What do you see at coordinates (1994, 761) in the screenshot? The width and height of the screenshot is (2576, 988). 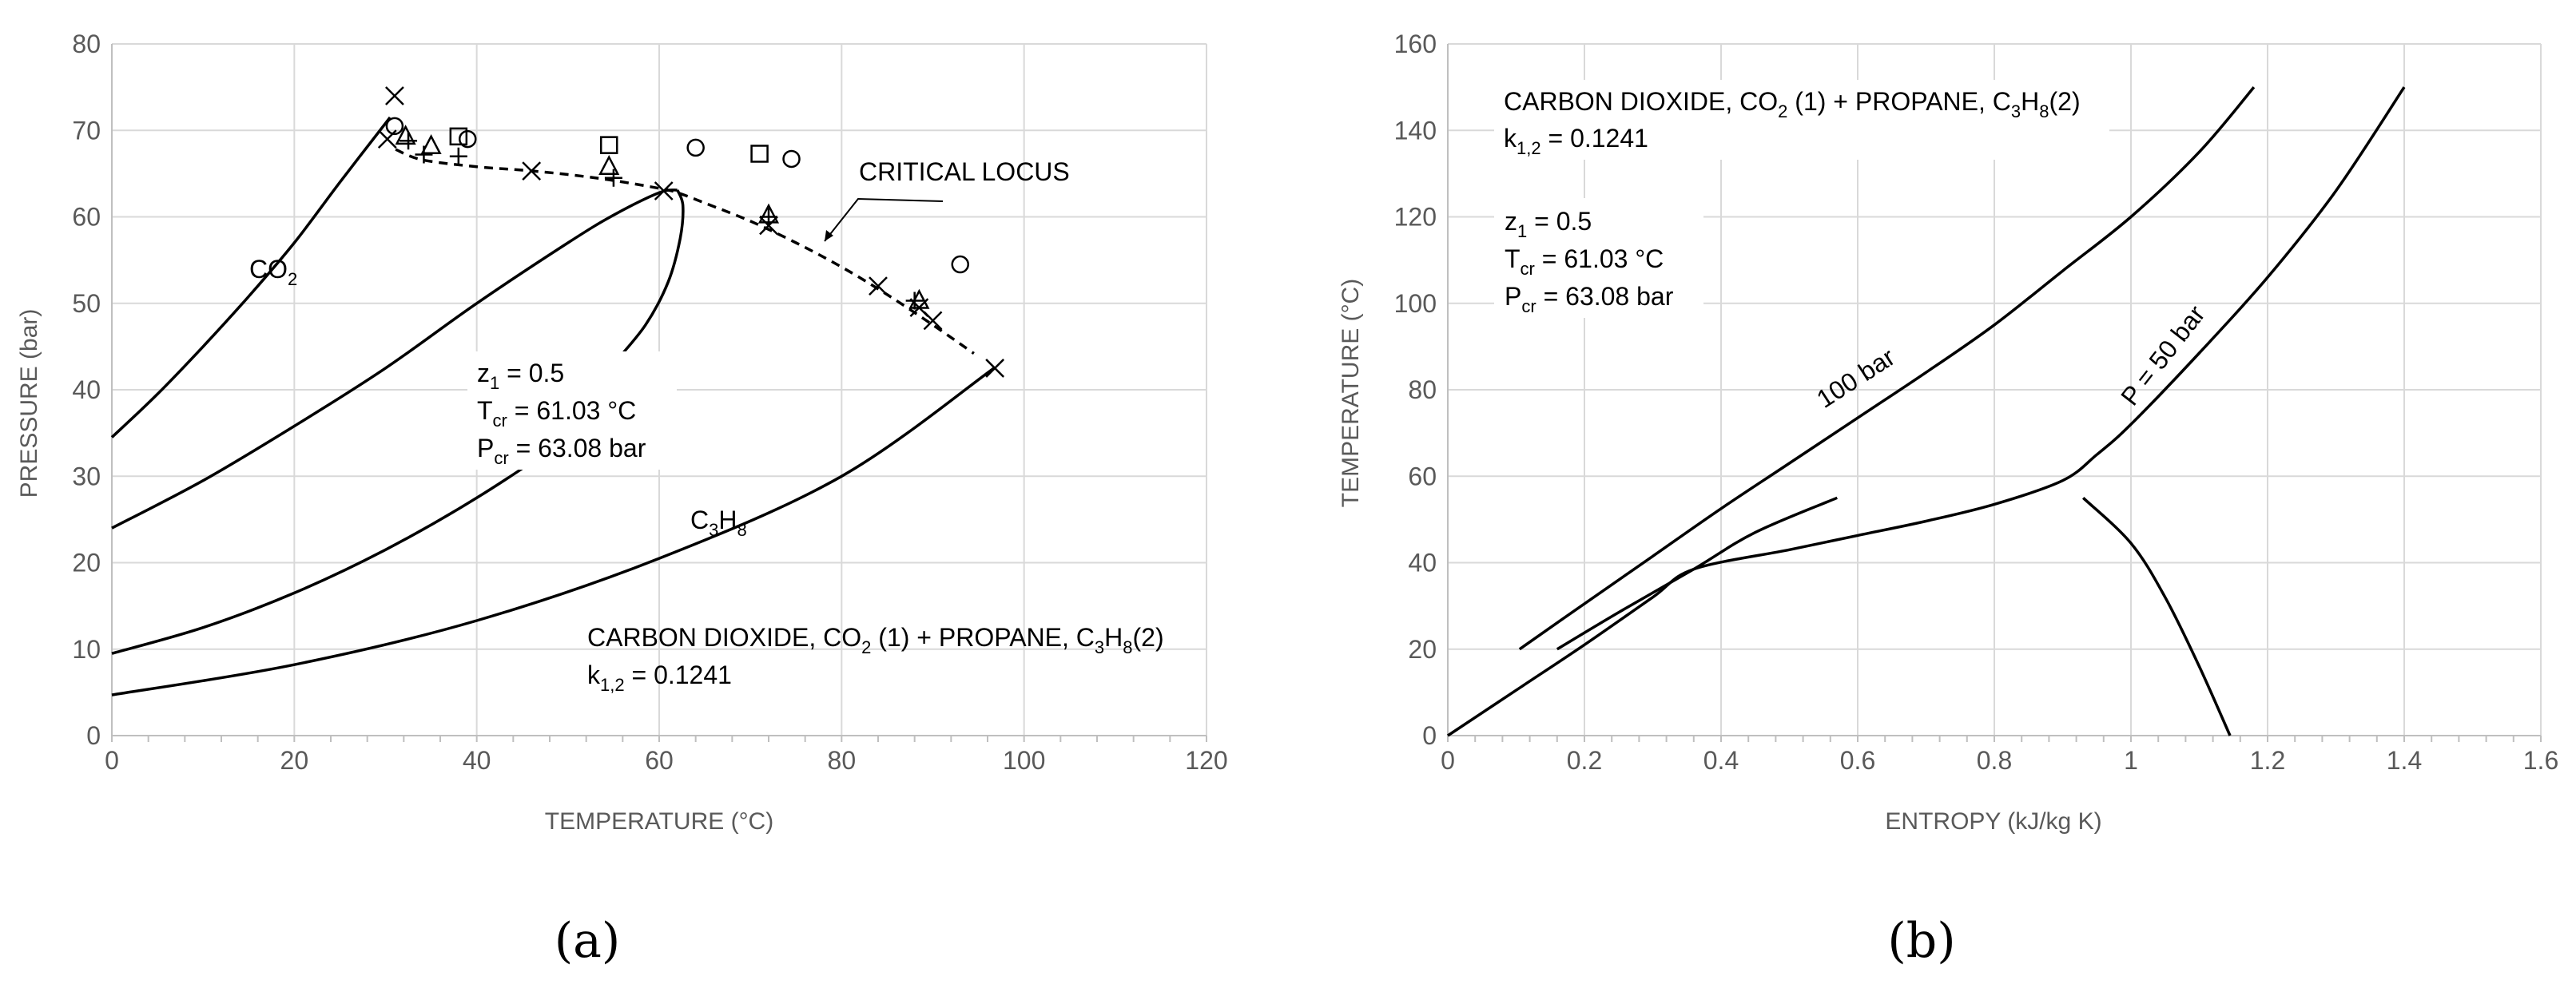 I see `panel-b-x-tick-0-8: 0.8` at bounding box center [1994, 761].